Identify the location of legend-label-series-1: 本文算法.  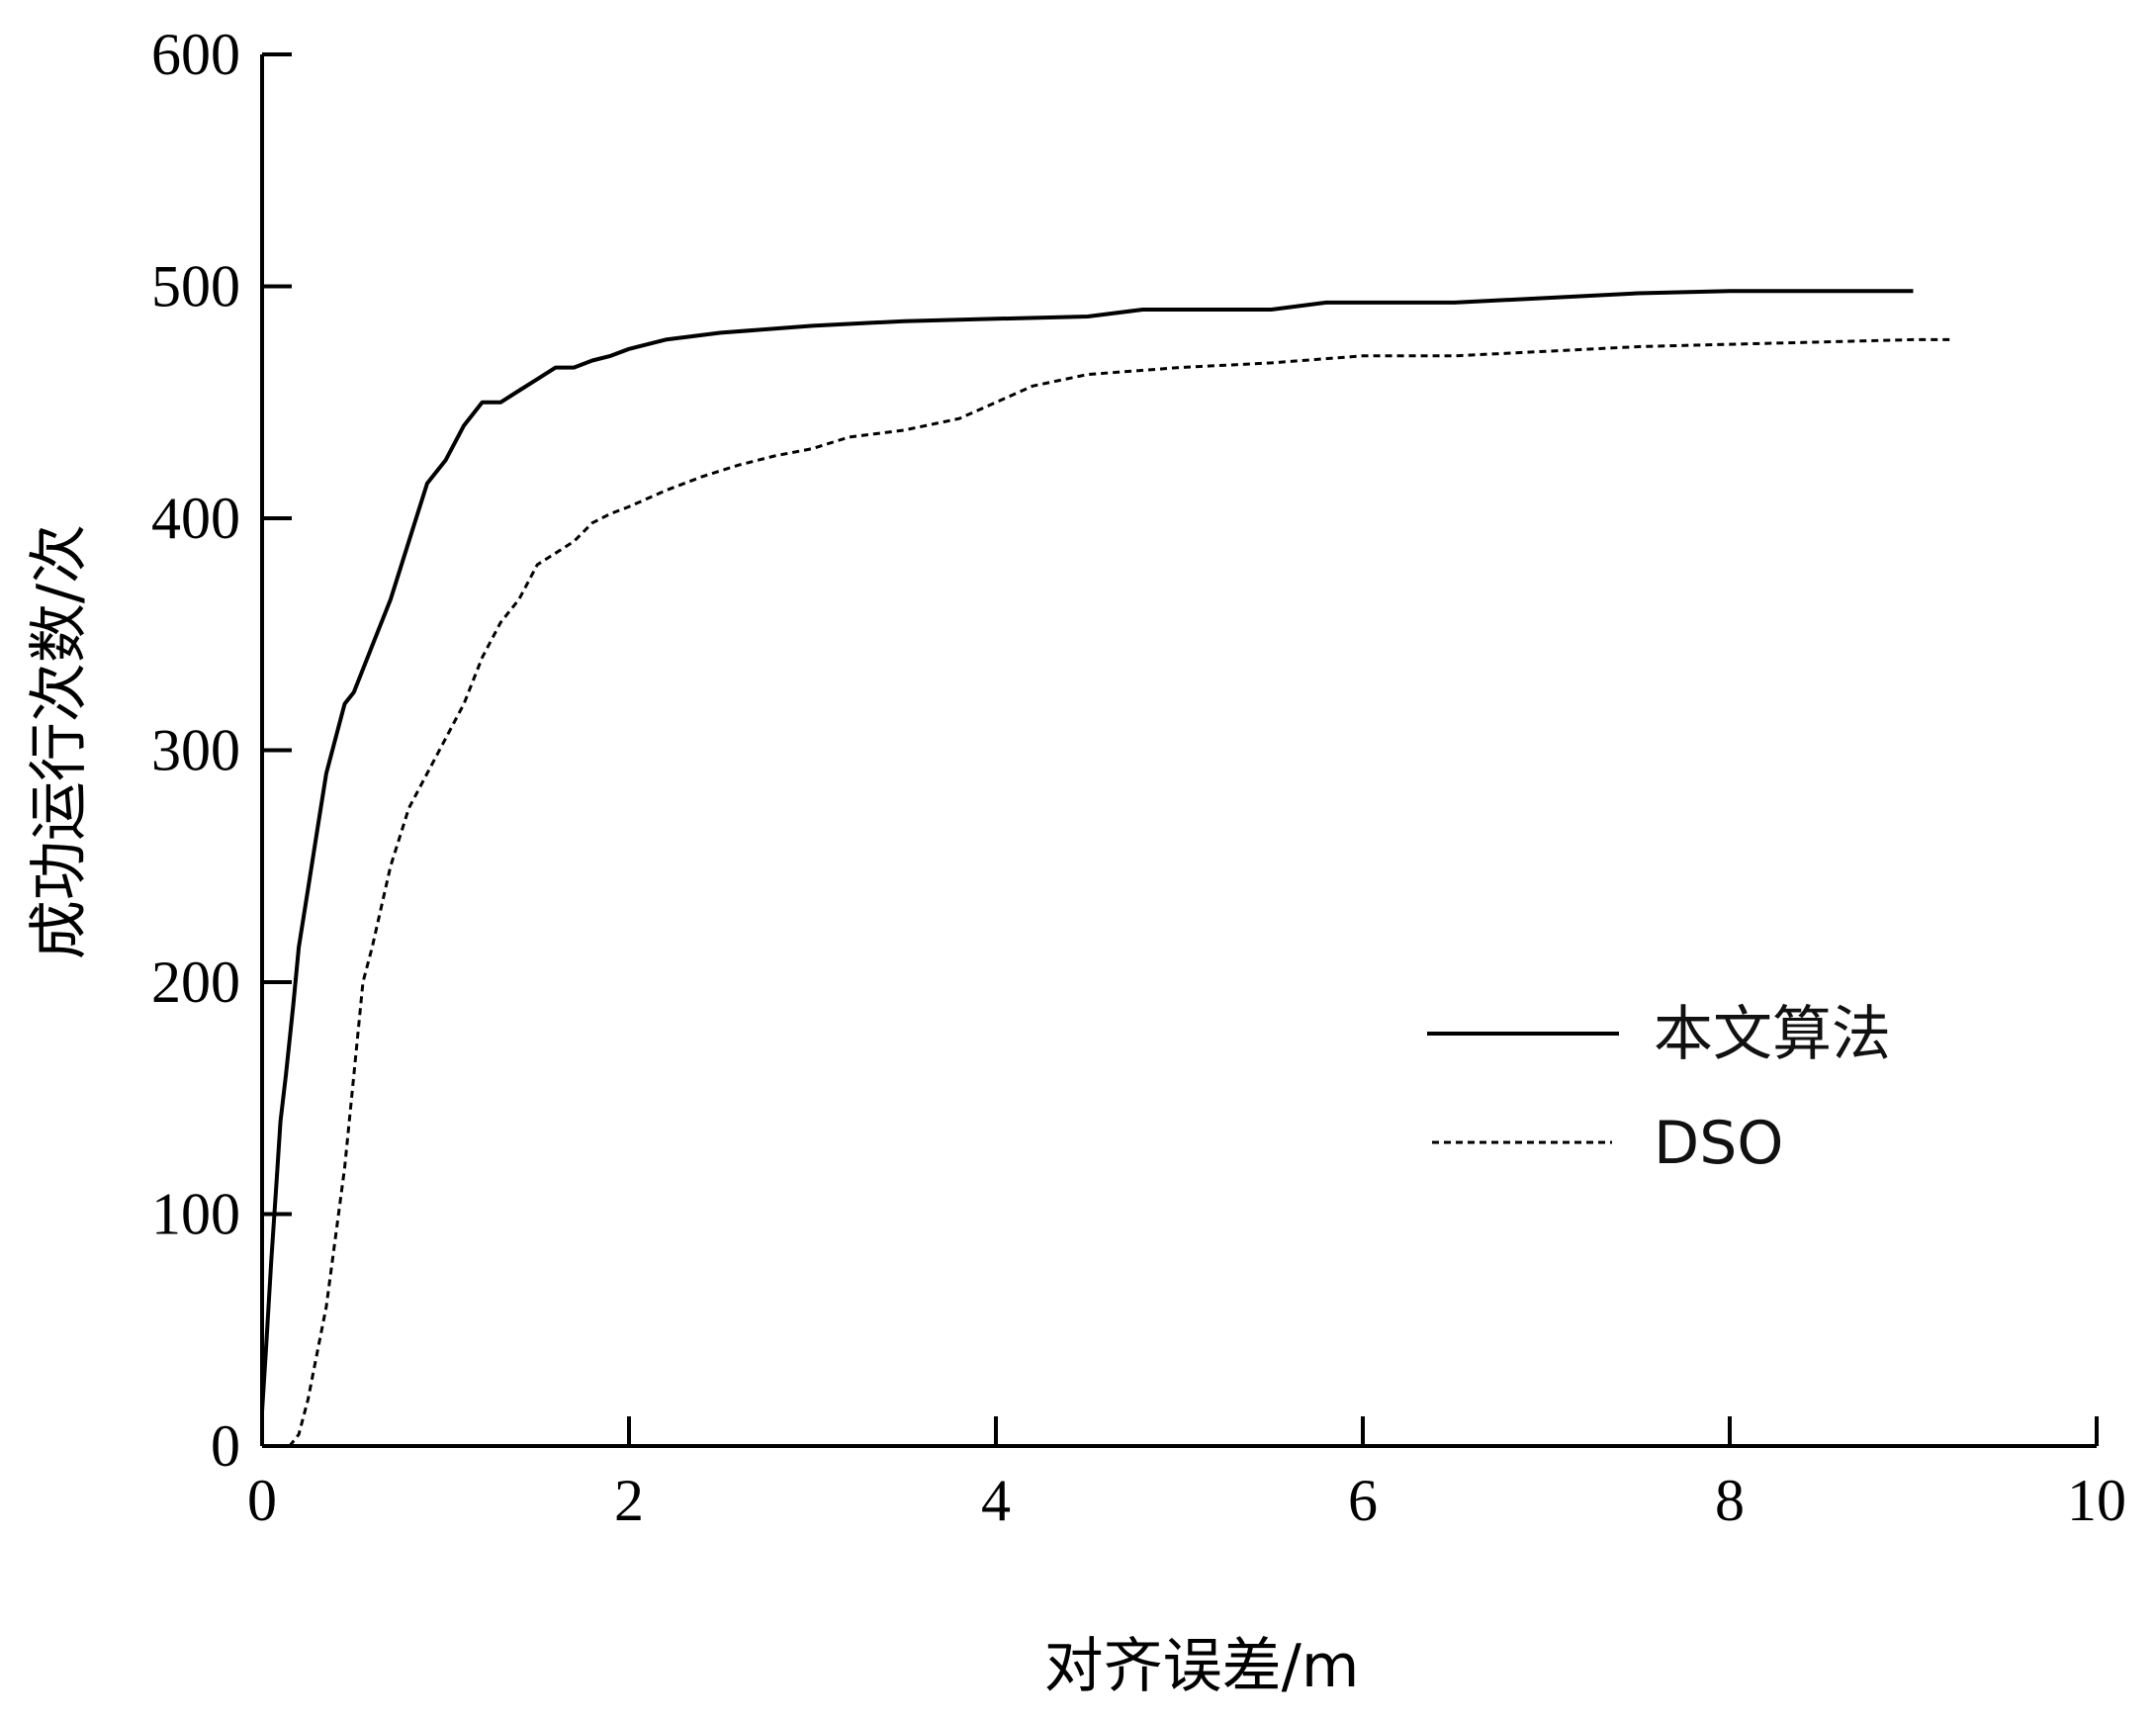
(1772, 1034).